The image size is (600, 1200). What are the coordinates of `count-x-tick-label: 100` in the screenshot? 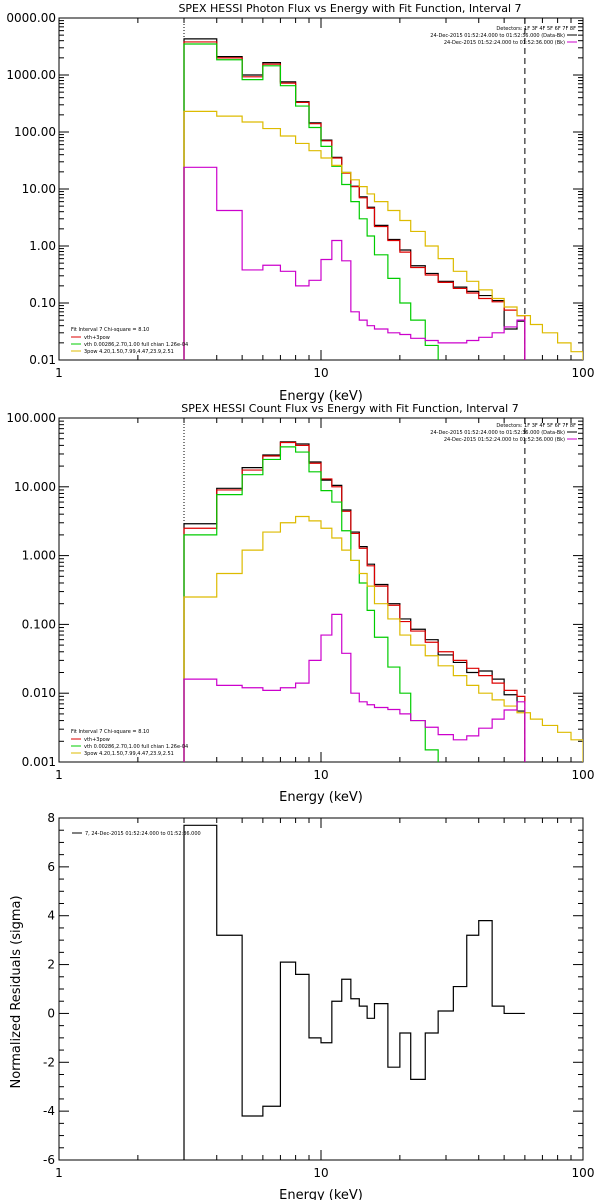 It's located at (583, 775).